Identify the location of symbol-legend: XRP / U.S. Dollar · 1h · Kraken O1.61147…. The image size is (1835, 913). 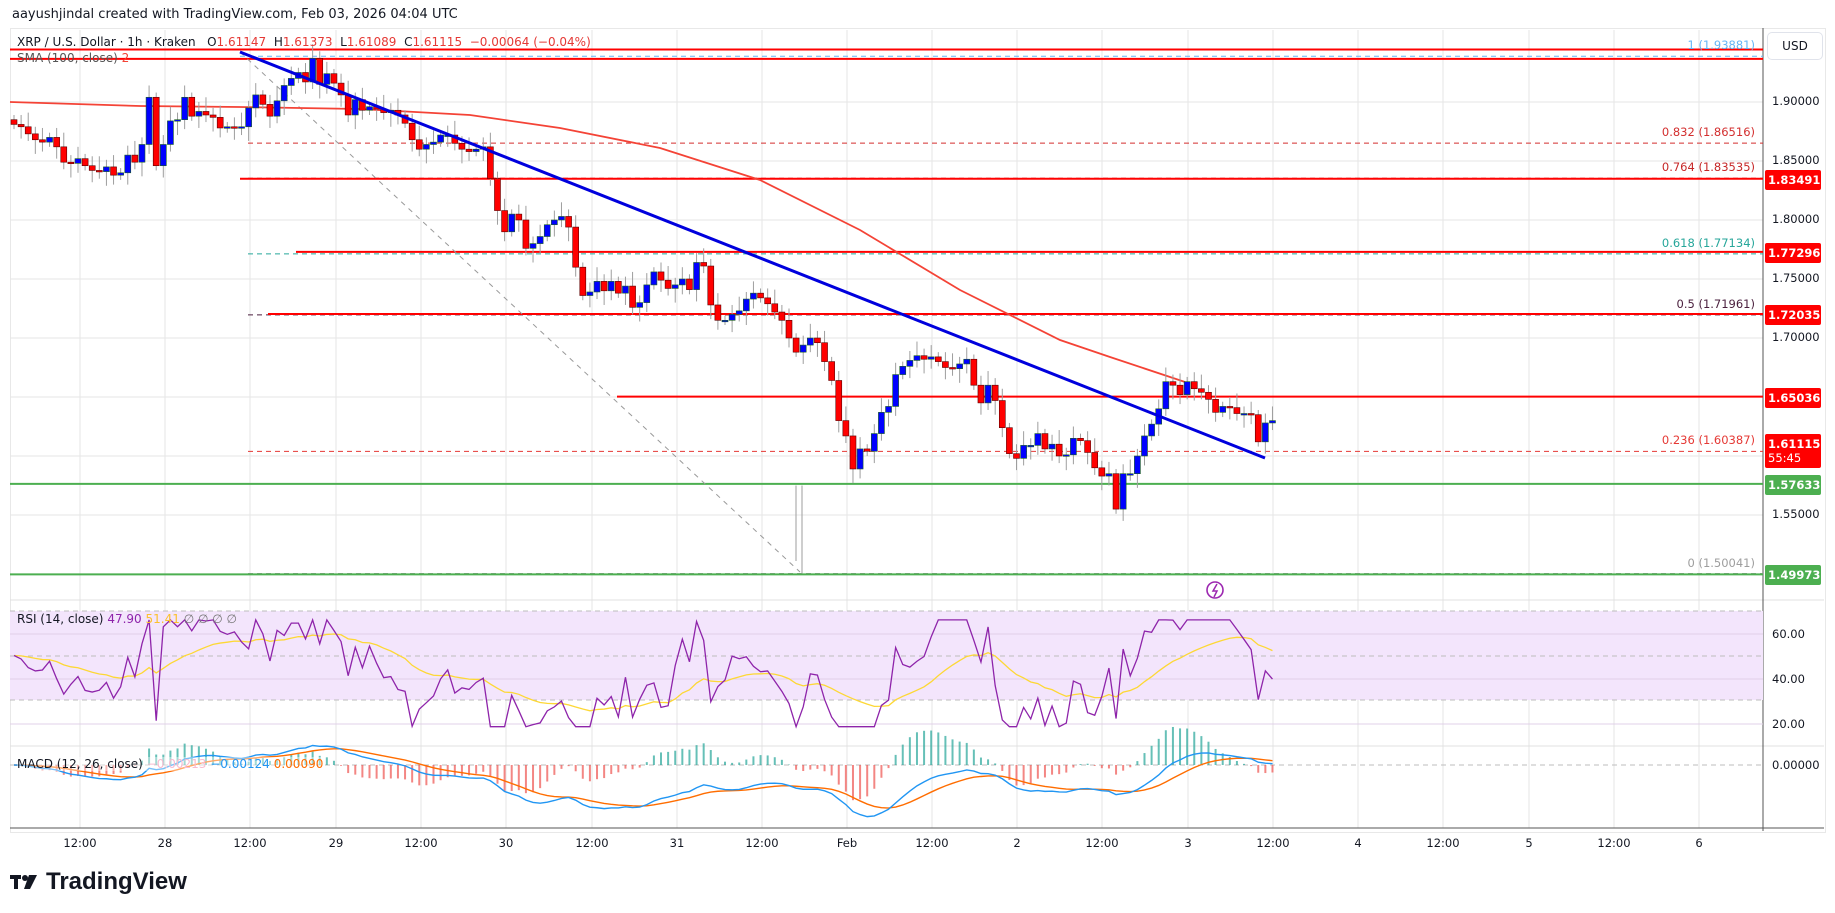
(304, 42).